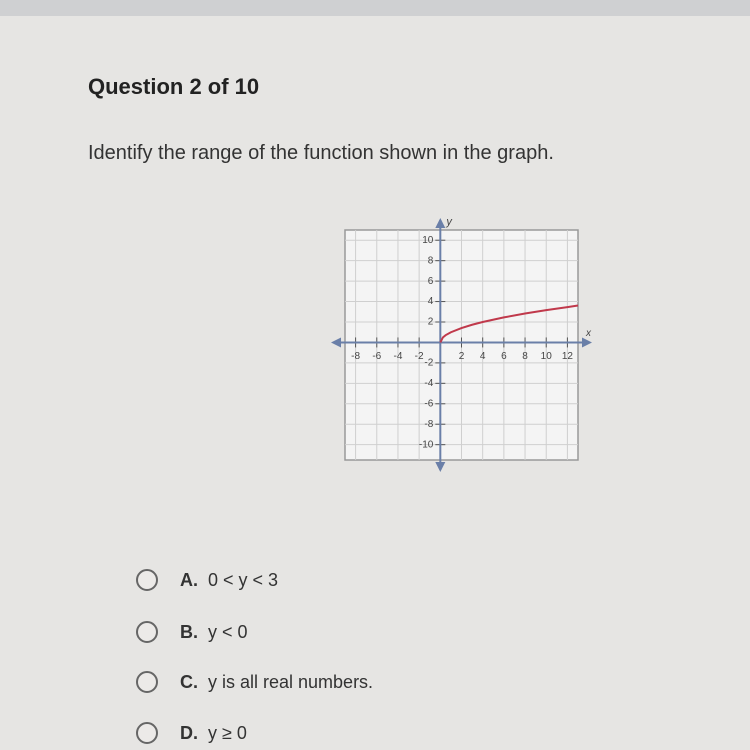  I want to click on answer-option: C. y is all real numbers., so click(254, 682).